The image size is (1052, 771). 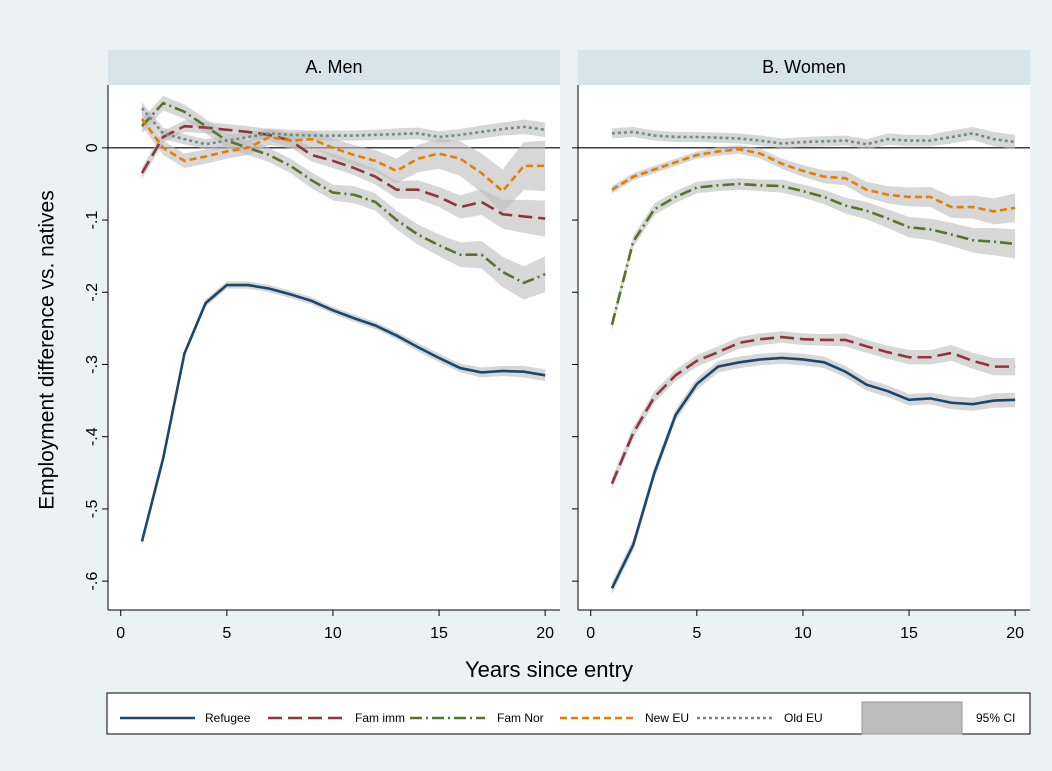 What do you see at coordinates (380, 718) in the screenshot?
I see `legend-label: Fam imm` at bounding box center [380, 718].